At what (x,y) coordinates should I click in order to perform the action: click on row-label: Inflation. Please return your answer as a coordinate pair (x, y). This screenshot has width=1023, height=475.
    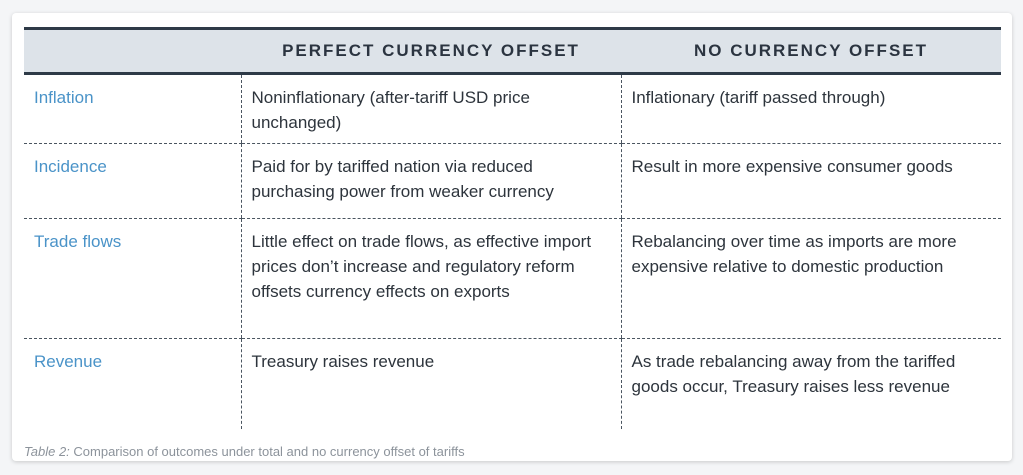
    Looking at the image, I should click on (132, 108).